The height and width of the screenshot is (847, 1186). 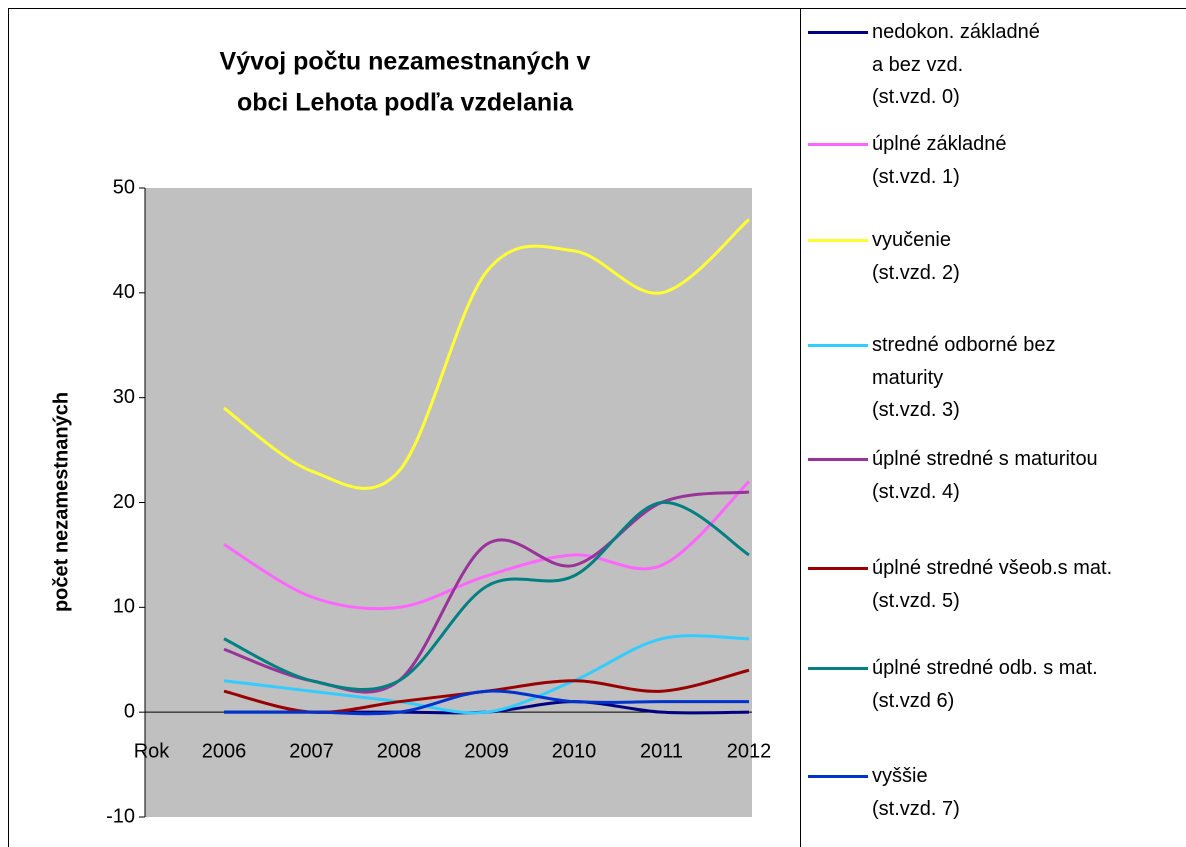 What do you see at coordinates (985, 475) in the screenshot?
I see `legend-label: úplné stredné s maturitou (st.vzd. 4)` at bounding box center [985, 475].